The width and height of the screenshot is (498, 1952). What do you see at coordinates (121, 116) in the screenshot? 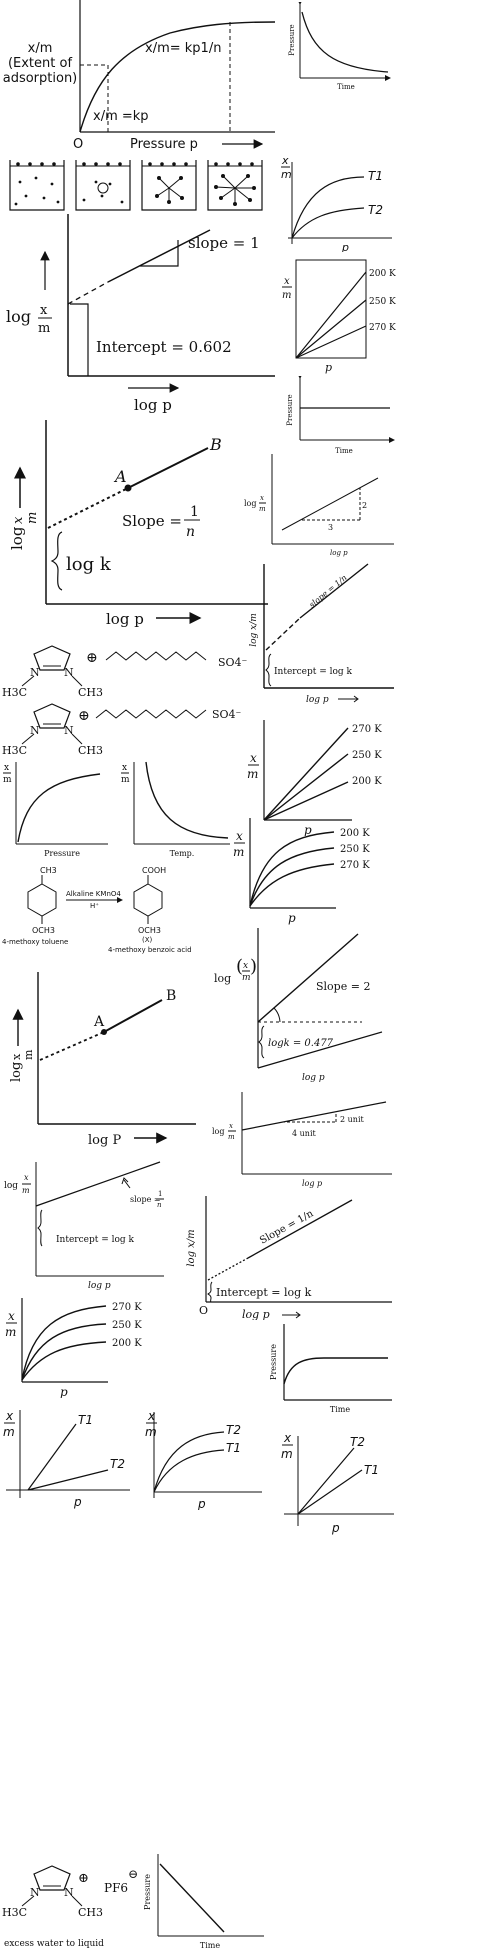
I see `lower-equation: x/m =kp` at bounding box center [121, 116].